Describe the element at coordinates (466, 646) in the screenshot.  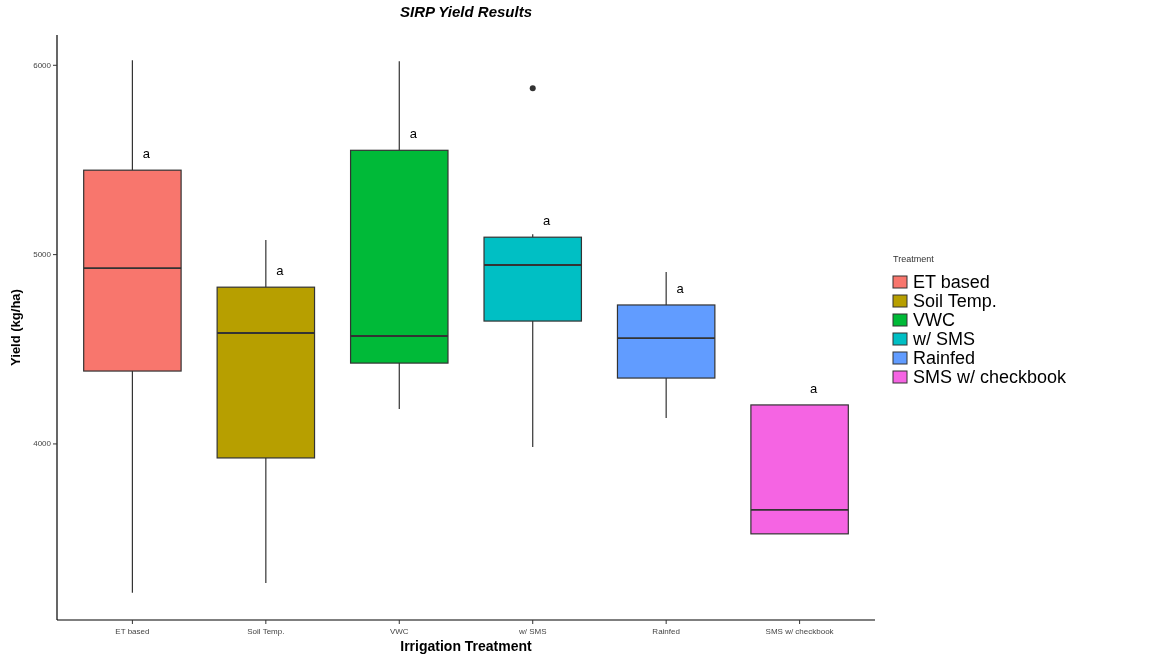
I see `x-axis-title: Irrigation Treatment` at that location.